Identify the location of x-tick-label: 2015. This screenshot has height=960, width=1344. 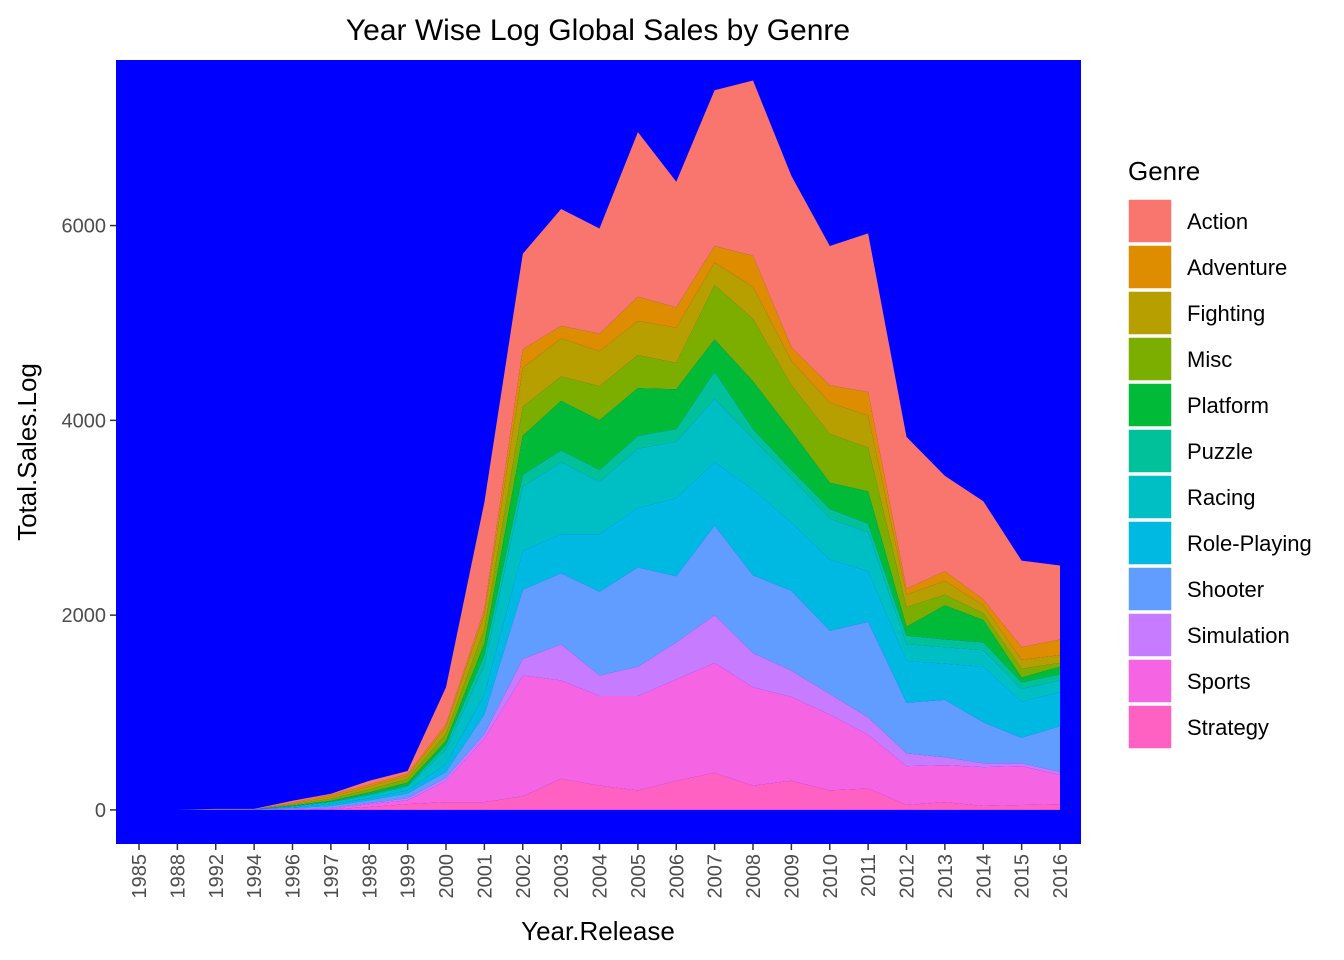
(1023, 876).